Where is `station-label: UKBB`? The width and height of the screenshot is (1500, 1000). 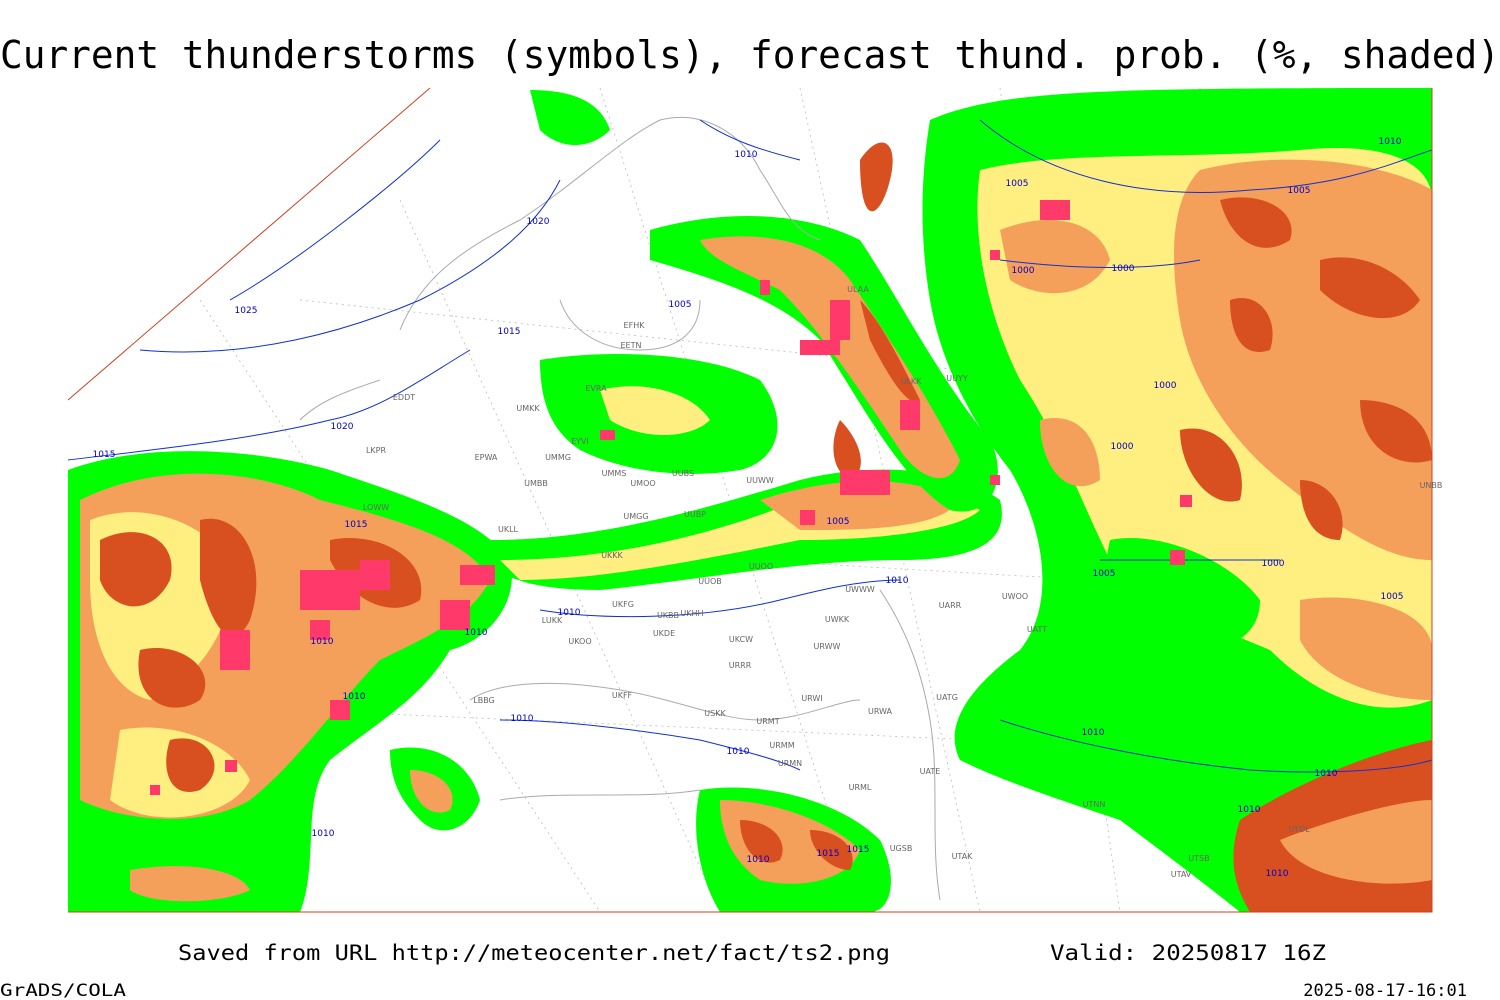
station-label: UKBB is located at coordinates (668, 615).